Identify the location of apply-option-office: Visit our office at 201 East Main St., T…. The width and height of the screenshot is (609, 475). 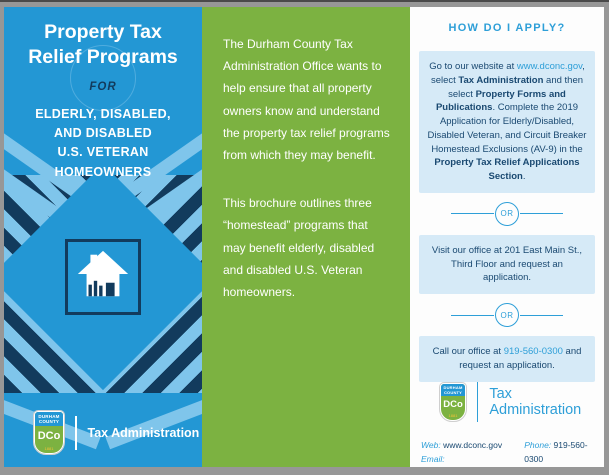
(507, 264).